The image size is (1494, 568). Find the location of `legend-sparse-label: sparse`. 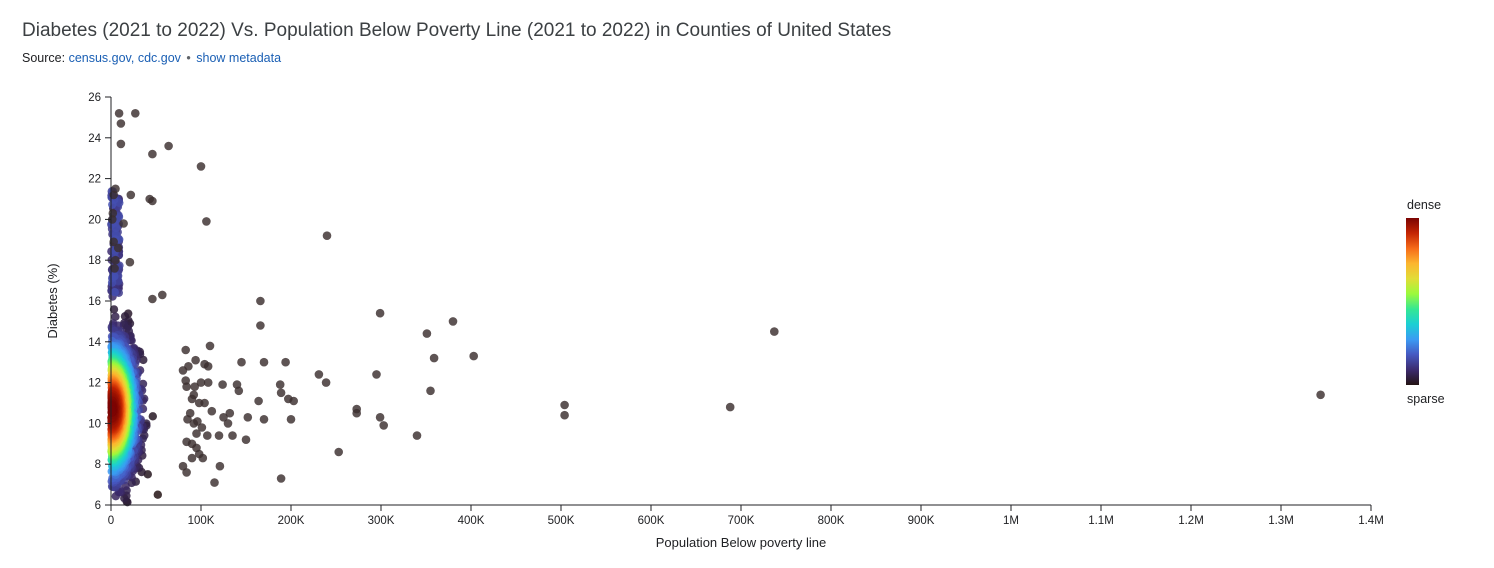

legend-sparse-label: sparse is located at coordinates (1426, 399).